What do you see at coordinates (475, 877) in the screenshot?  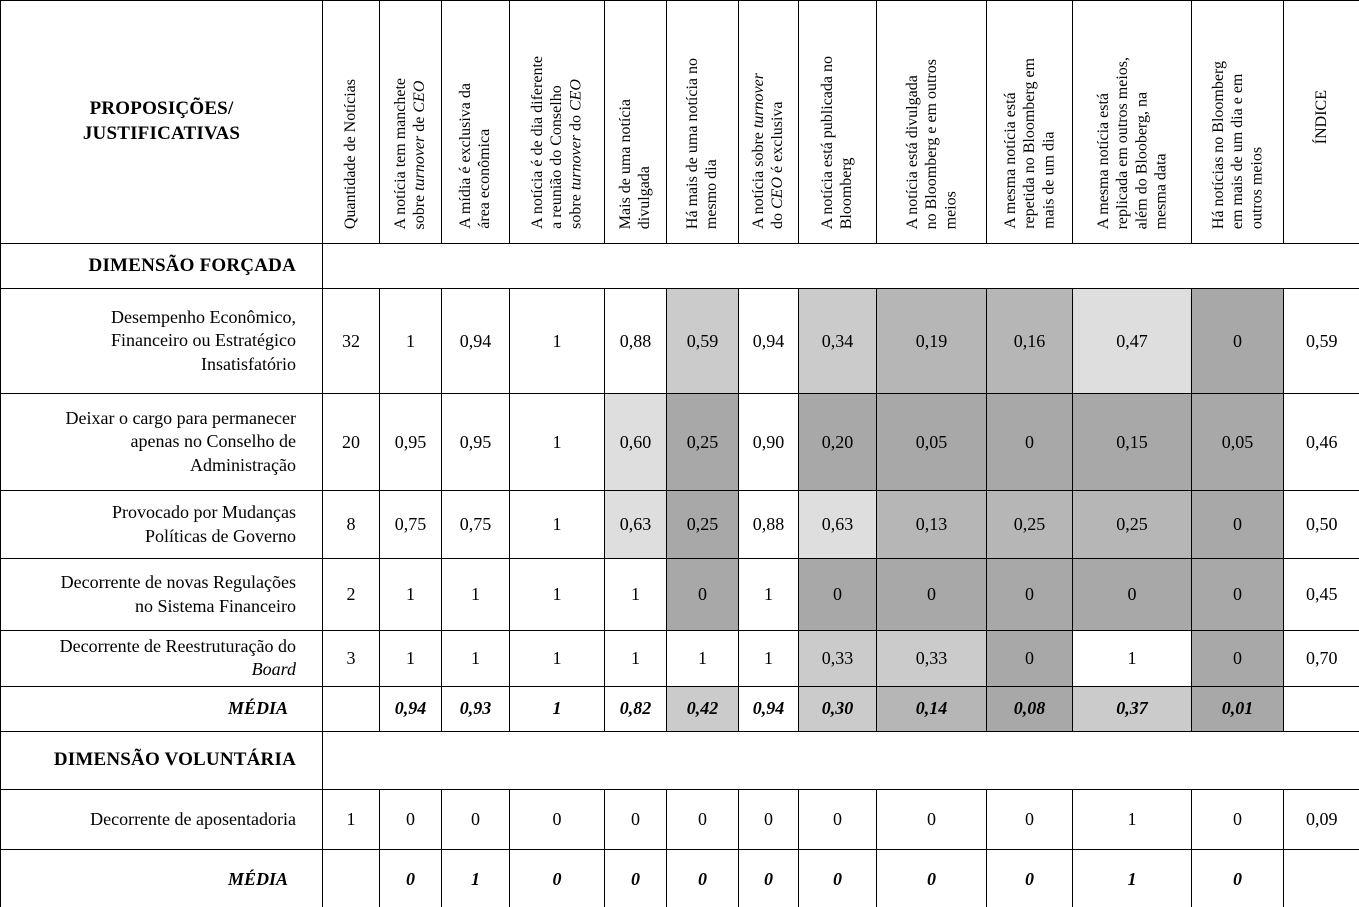 I see `value-cell-midia-exclusiva-economica: 1` at bounding box center [475, 877].